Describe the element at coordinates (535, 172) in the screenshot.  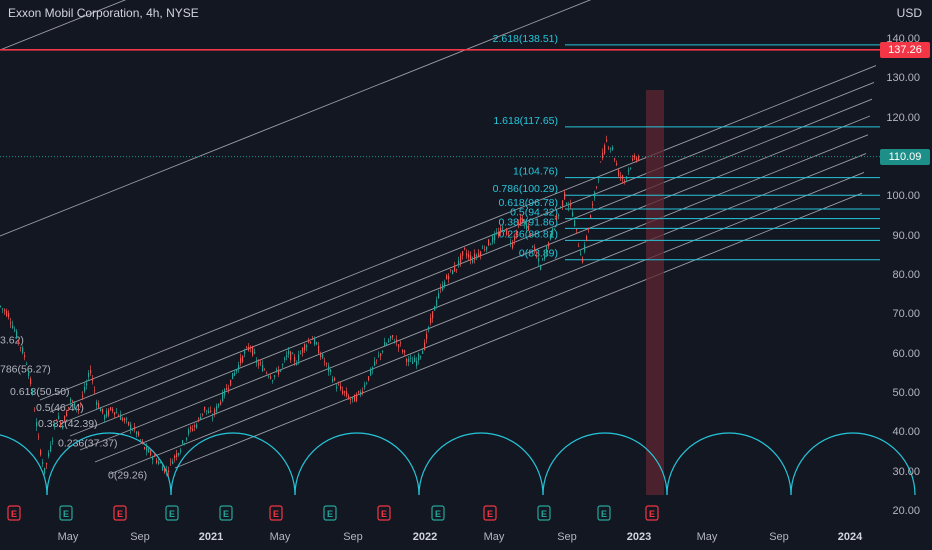
I see `fib-level-label: 1(104.76)` at that location.